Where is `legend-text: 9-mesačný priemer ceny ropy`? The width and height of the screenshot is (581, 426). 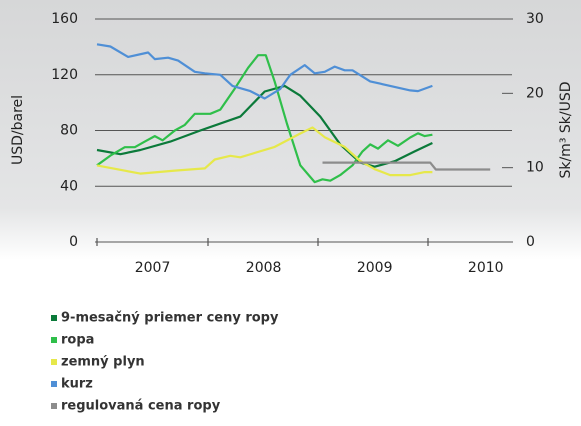 legend-text: 9-mesačný priemer ceny ropy is located at coordinates (170, 318).